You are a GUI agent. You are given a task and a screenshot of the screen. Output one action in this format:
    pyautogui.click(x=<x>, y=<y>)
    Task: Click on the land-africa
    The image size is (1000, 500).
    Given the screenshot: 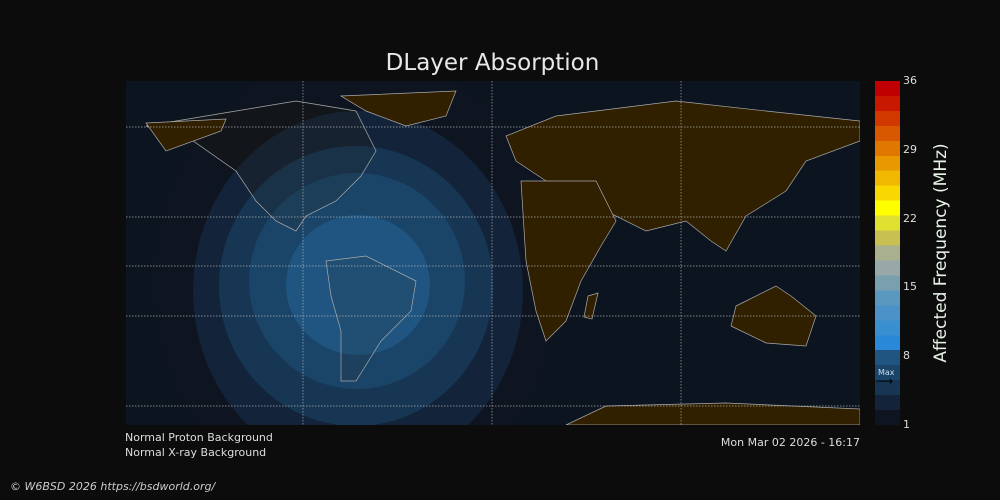 What is the action you would take?
    pyautogui.click(x=568, y=261)
    